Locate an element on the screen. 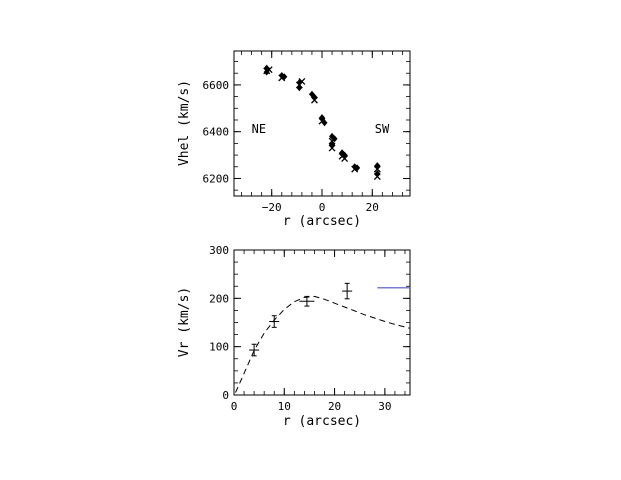  vhel-x-tick-label: −20 is located at coordinates (272, 207).